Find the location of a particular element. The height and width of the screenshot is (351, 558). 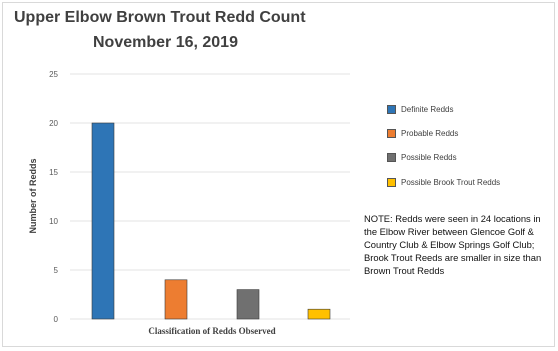

legend-label: Definite Redds is located at coordinates (427, 109).